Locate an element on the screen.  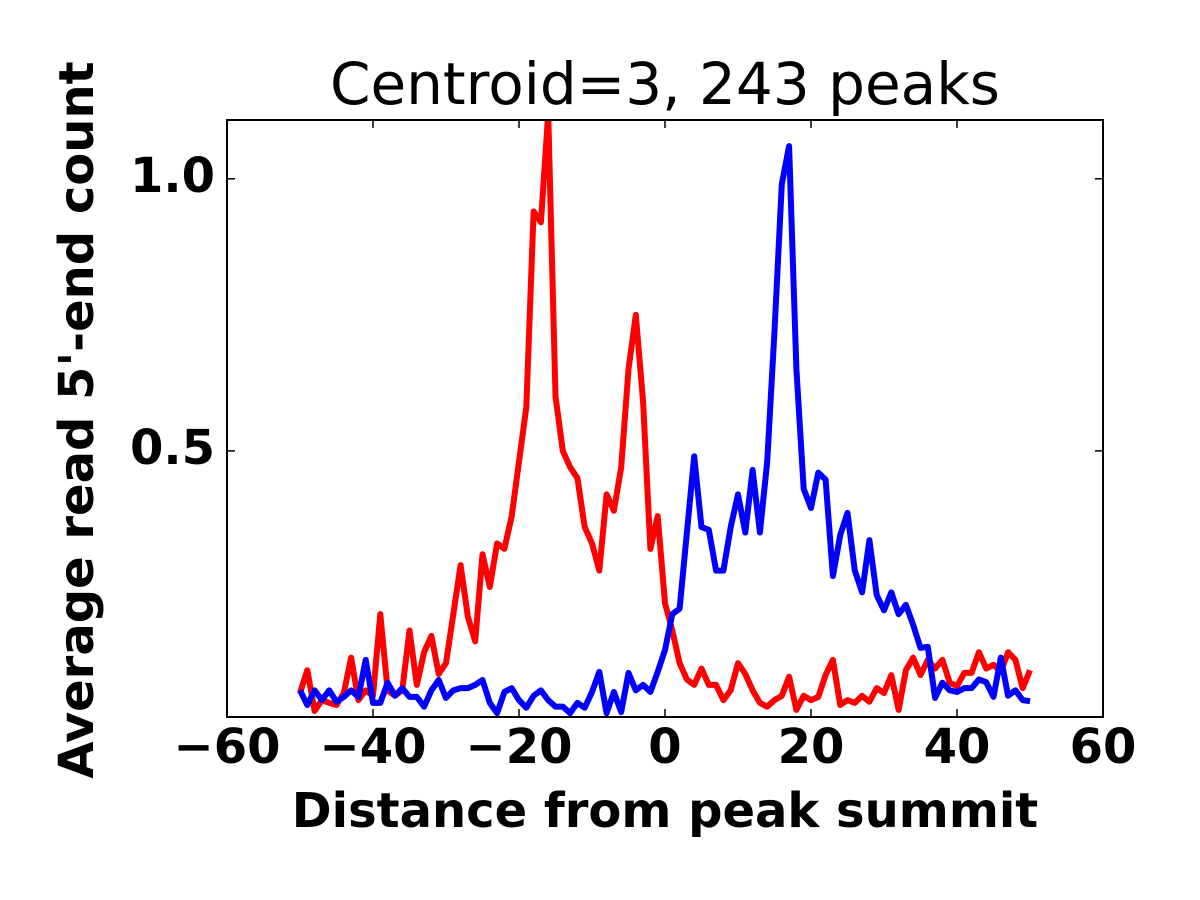
x-tick-label: −60 is located at coordinates (226, 747).